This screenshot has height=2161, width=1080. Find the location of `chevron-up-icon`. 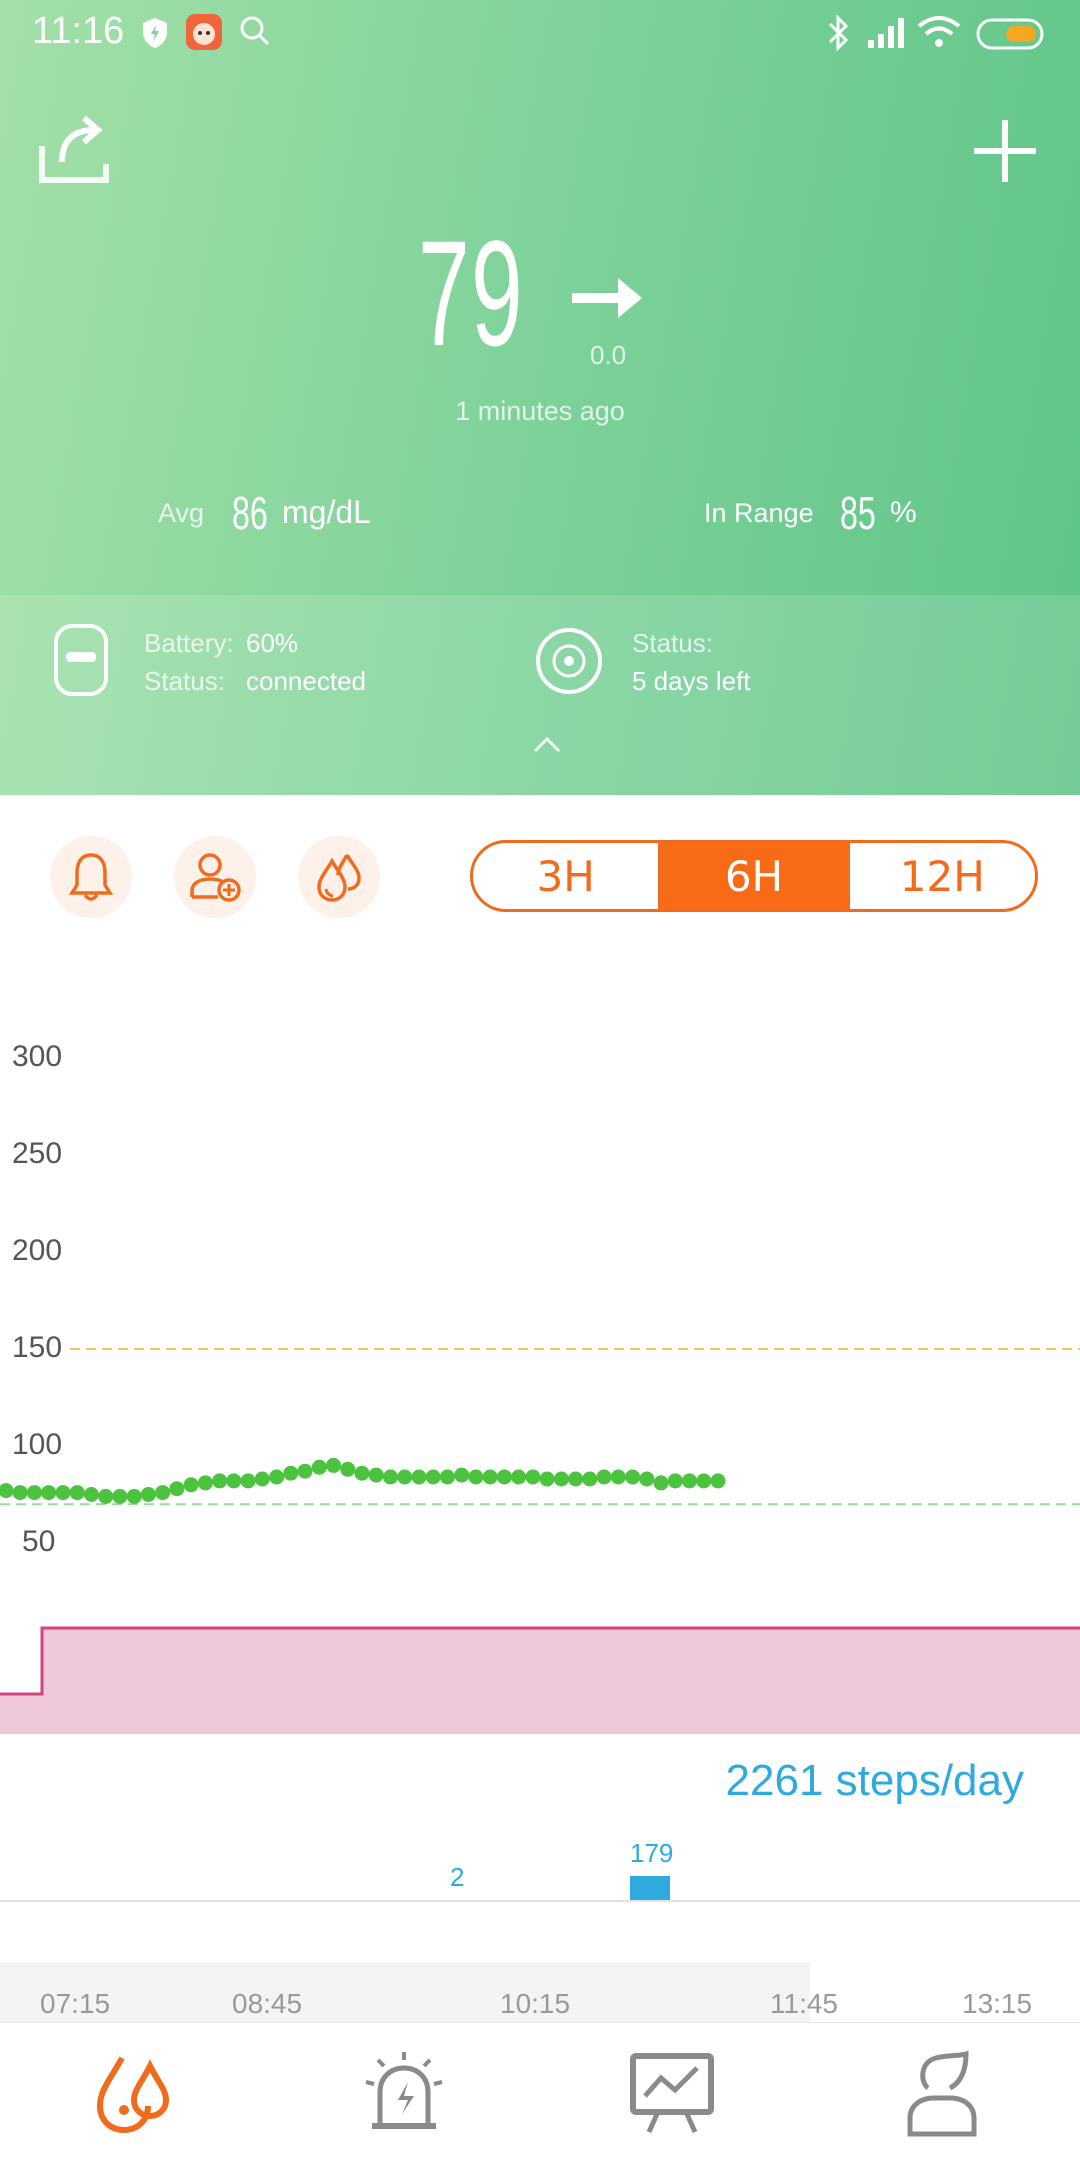

chevron-up-icon is located at coordinates (547, 746).